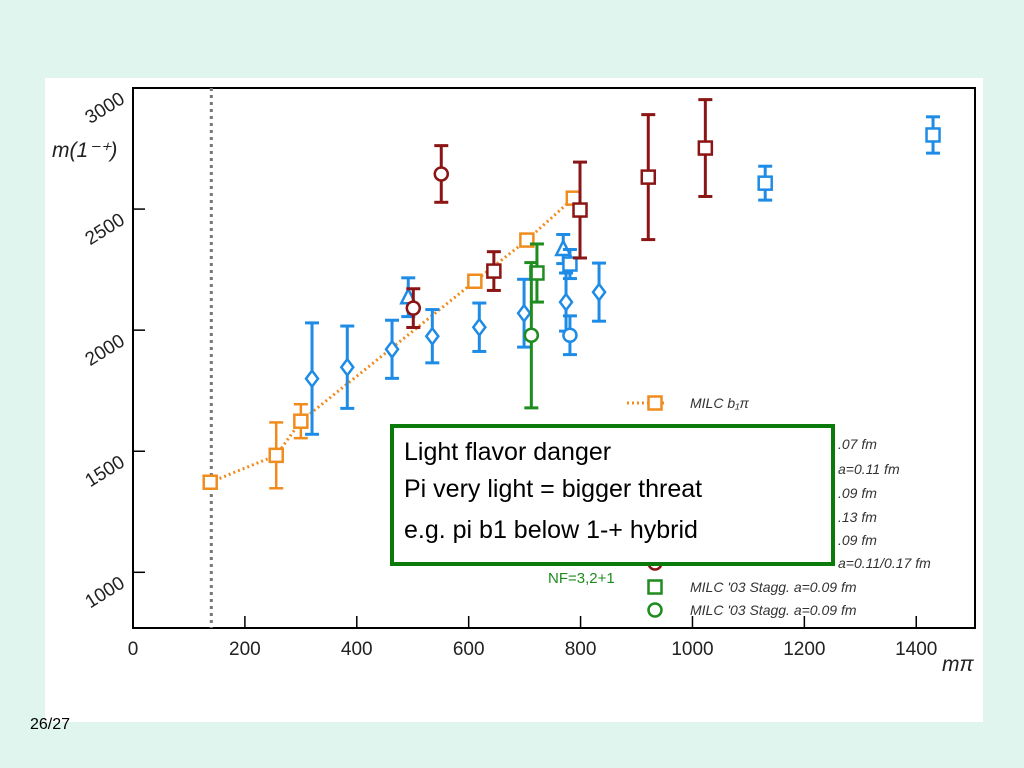  What do you see at coordinates (357, 649) in the screenshot?
I see `x-tick-label: 400` at bounding box center [357, 649].